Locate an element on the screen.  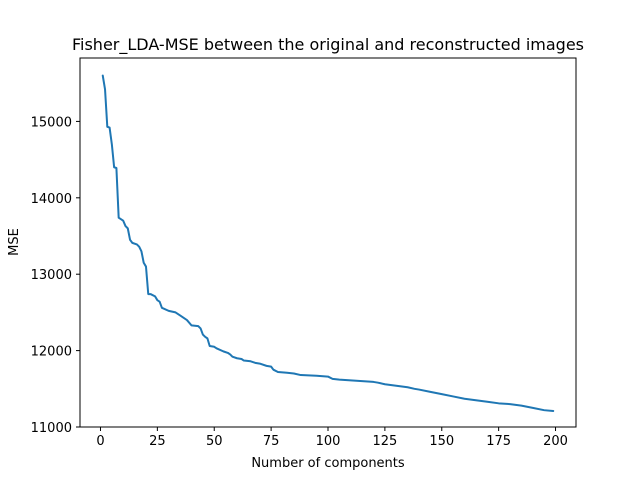
y-tick-label: 15000 is located at coordinates (51, 122).